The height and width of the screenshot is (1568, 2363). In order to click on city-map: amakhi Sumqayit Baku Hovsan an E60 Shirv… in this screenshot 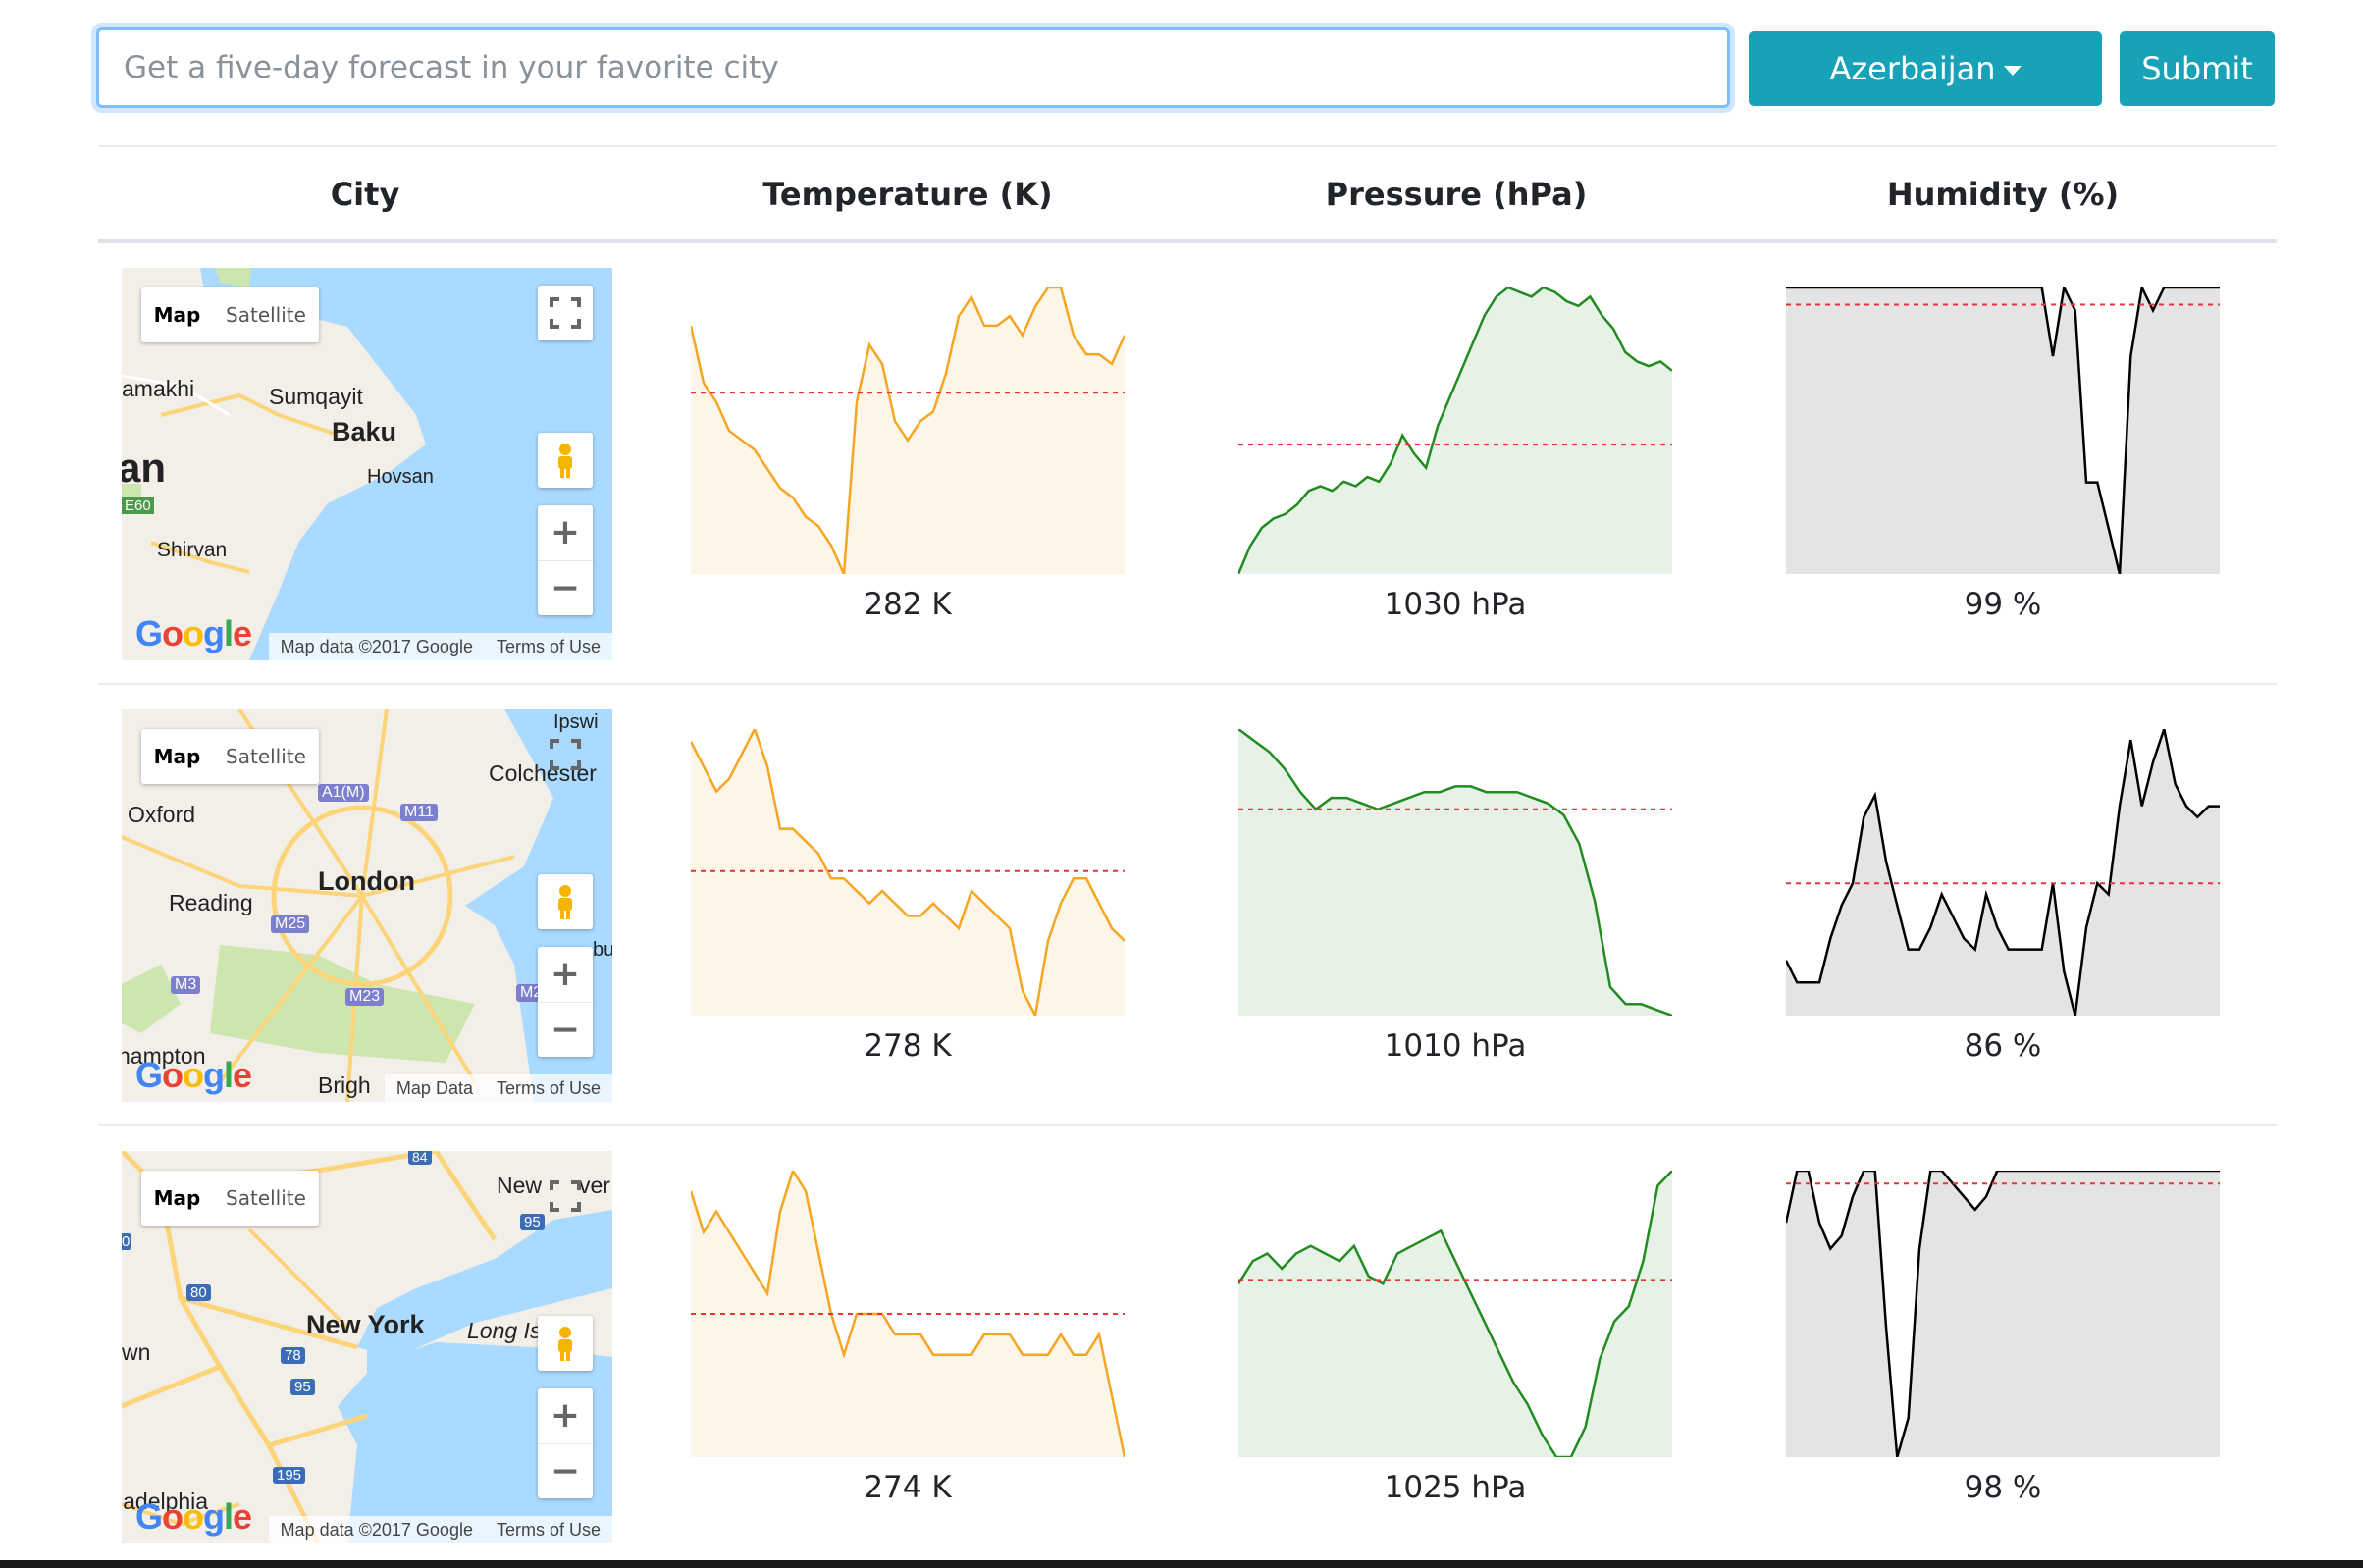, I will do `click(367, 464)`.